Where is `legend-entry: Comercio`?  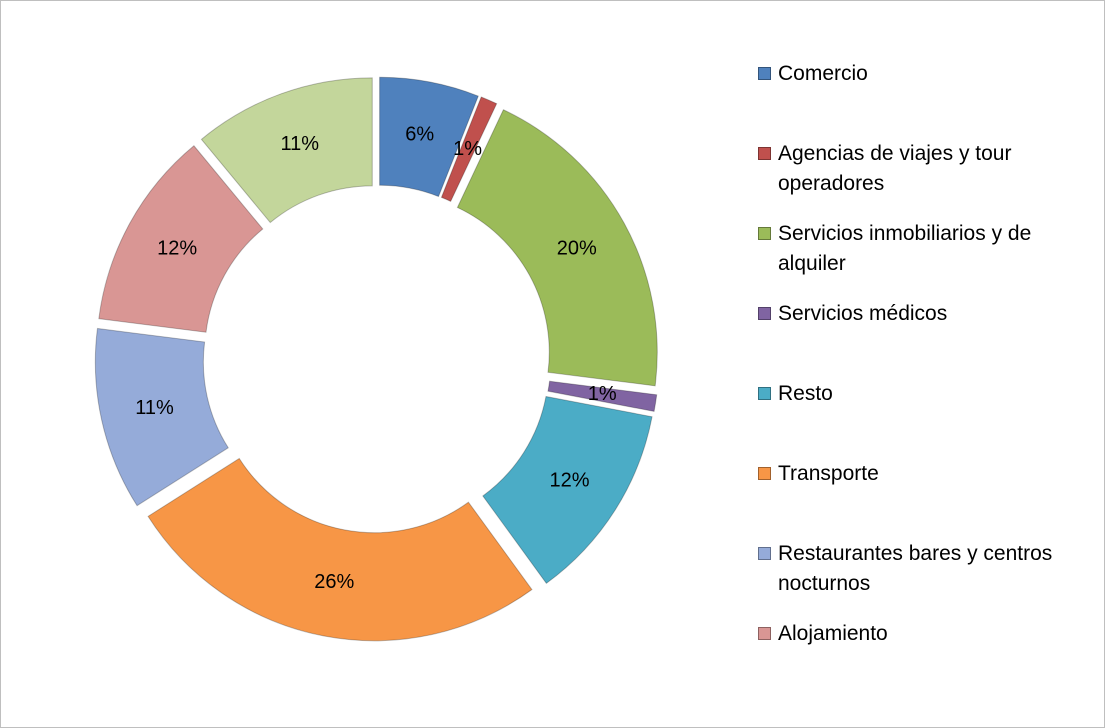
legend-entry: Comercio is located at coordinates (923, 74).